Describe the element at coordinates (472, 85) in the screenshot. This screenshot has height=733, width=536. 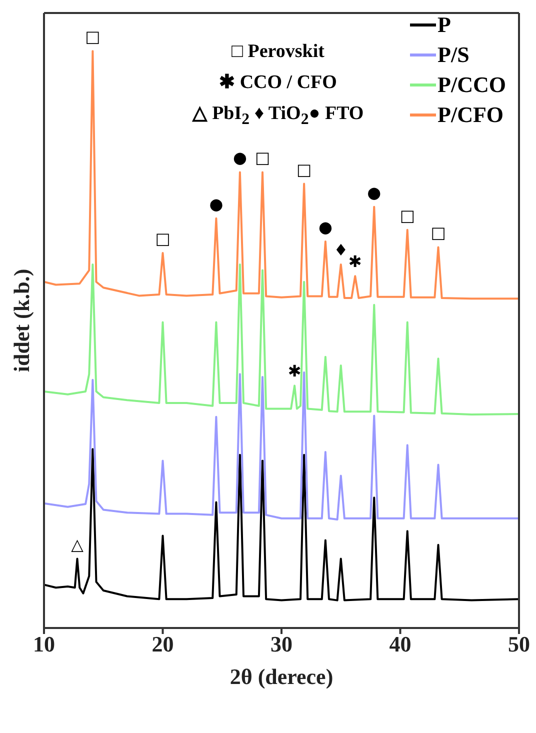
I see `legend-label: P/CCO` at that location.